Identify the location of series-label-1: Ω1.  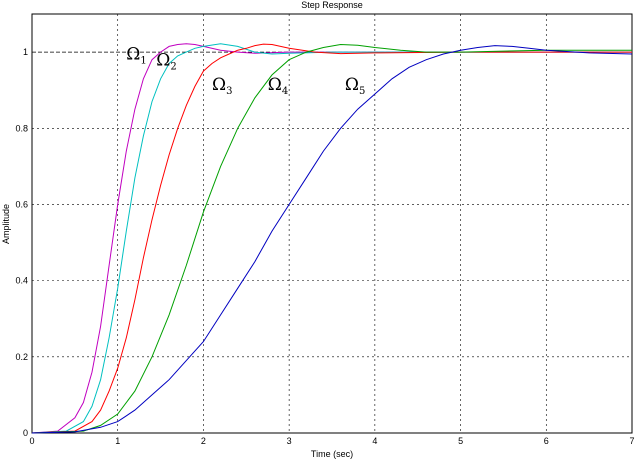
(136, 56).